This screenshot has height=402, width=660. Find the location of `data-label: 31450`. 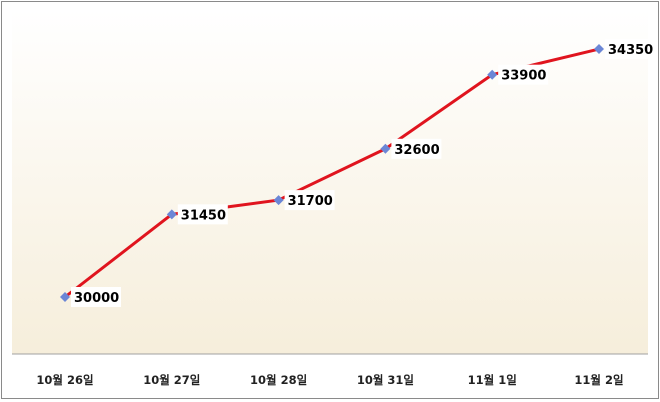

data-label: 31450 is located at coordinates (203, 215).